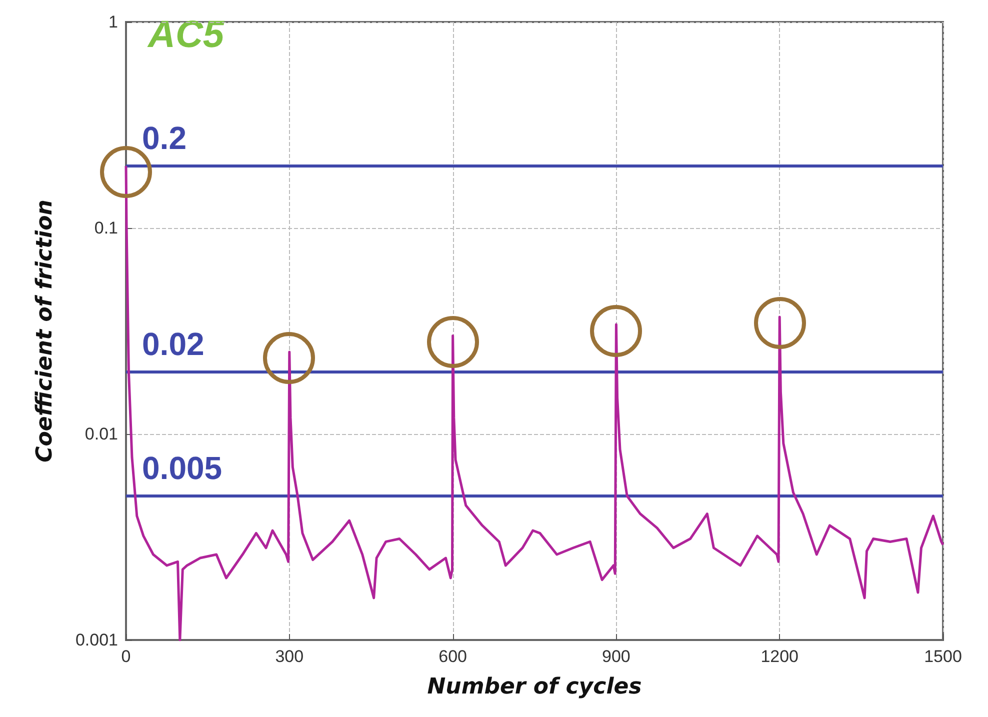 The image size is (988, 717). Describe the element at coordinates (182, 468) in the screenshot. I see `ref-line-label: 0.005` at that location.